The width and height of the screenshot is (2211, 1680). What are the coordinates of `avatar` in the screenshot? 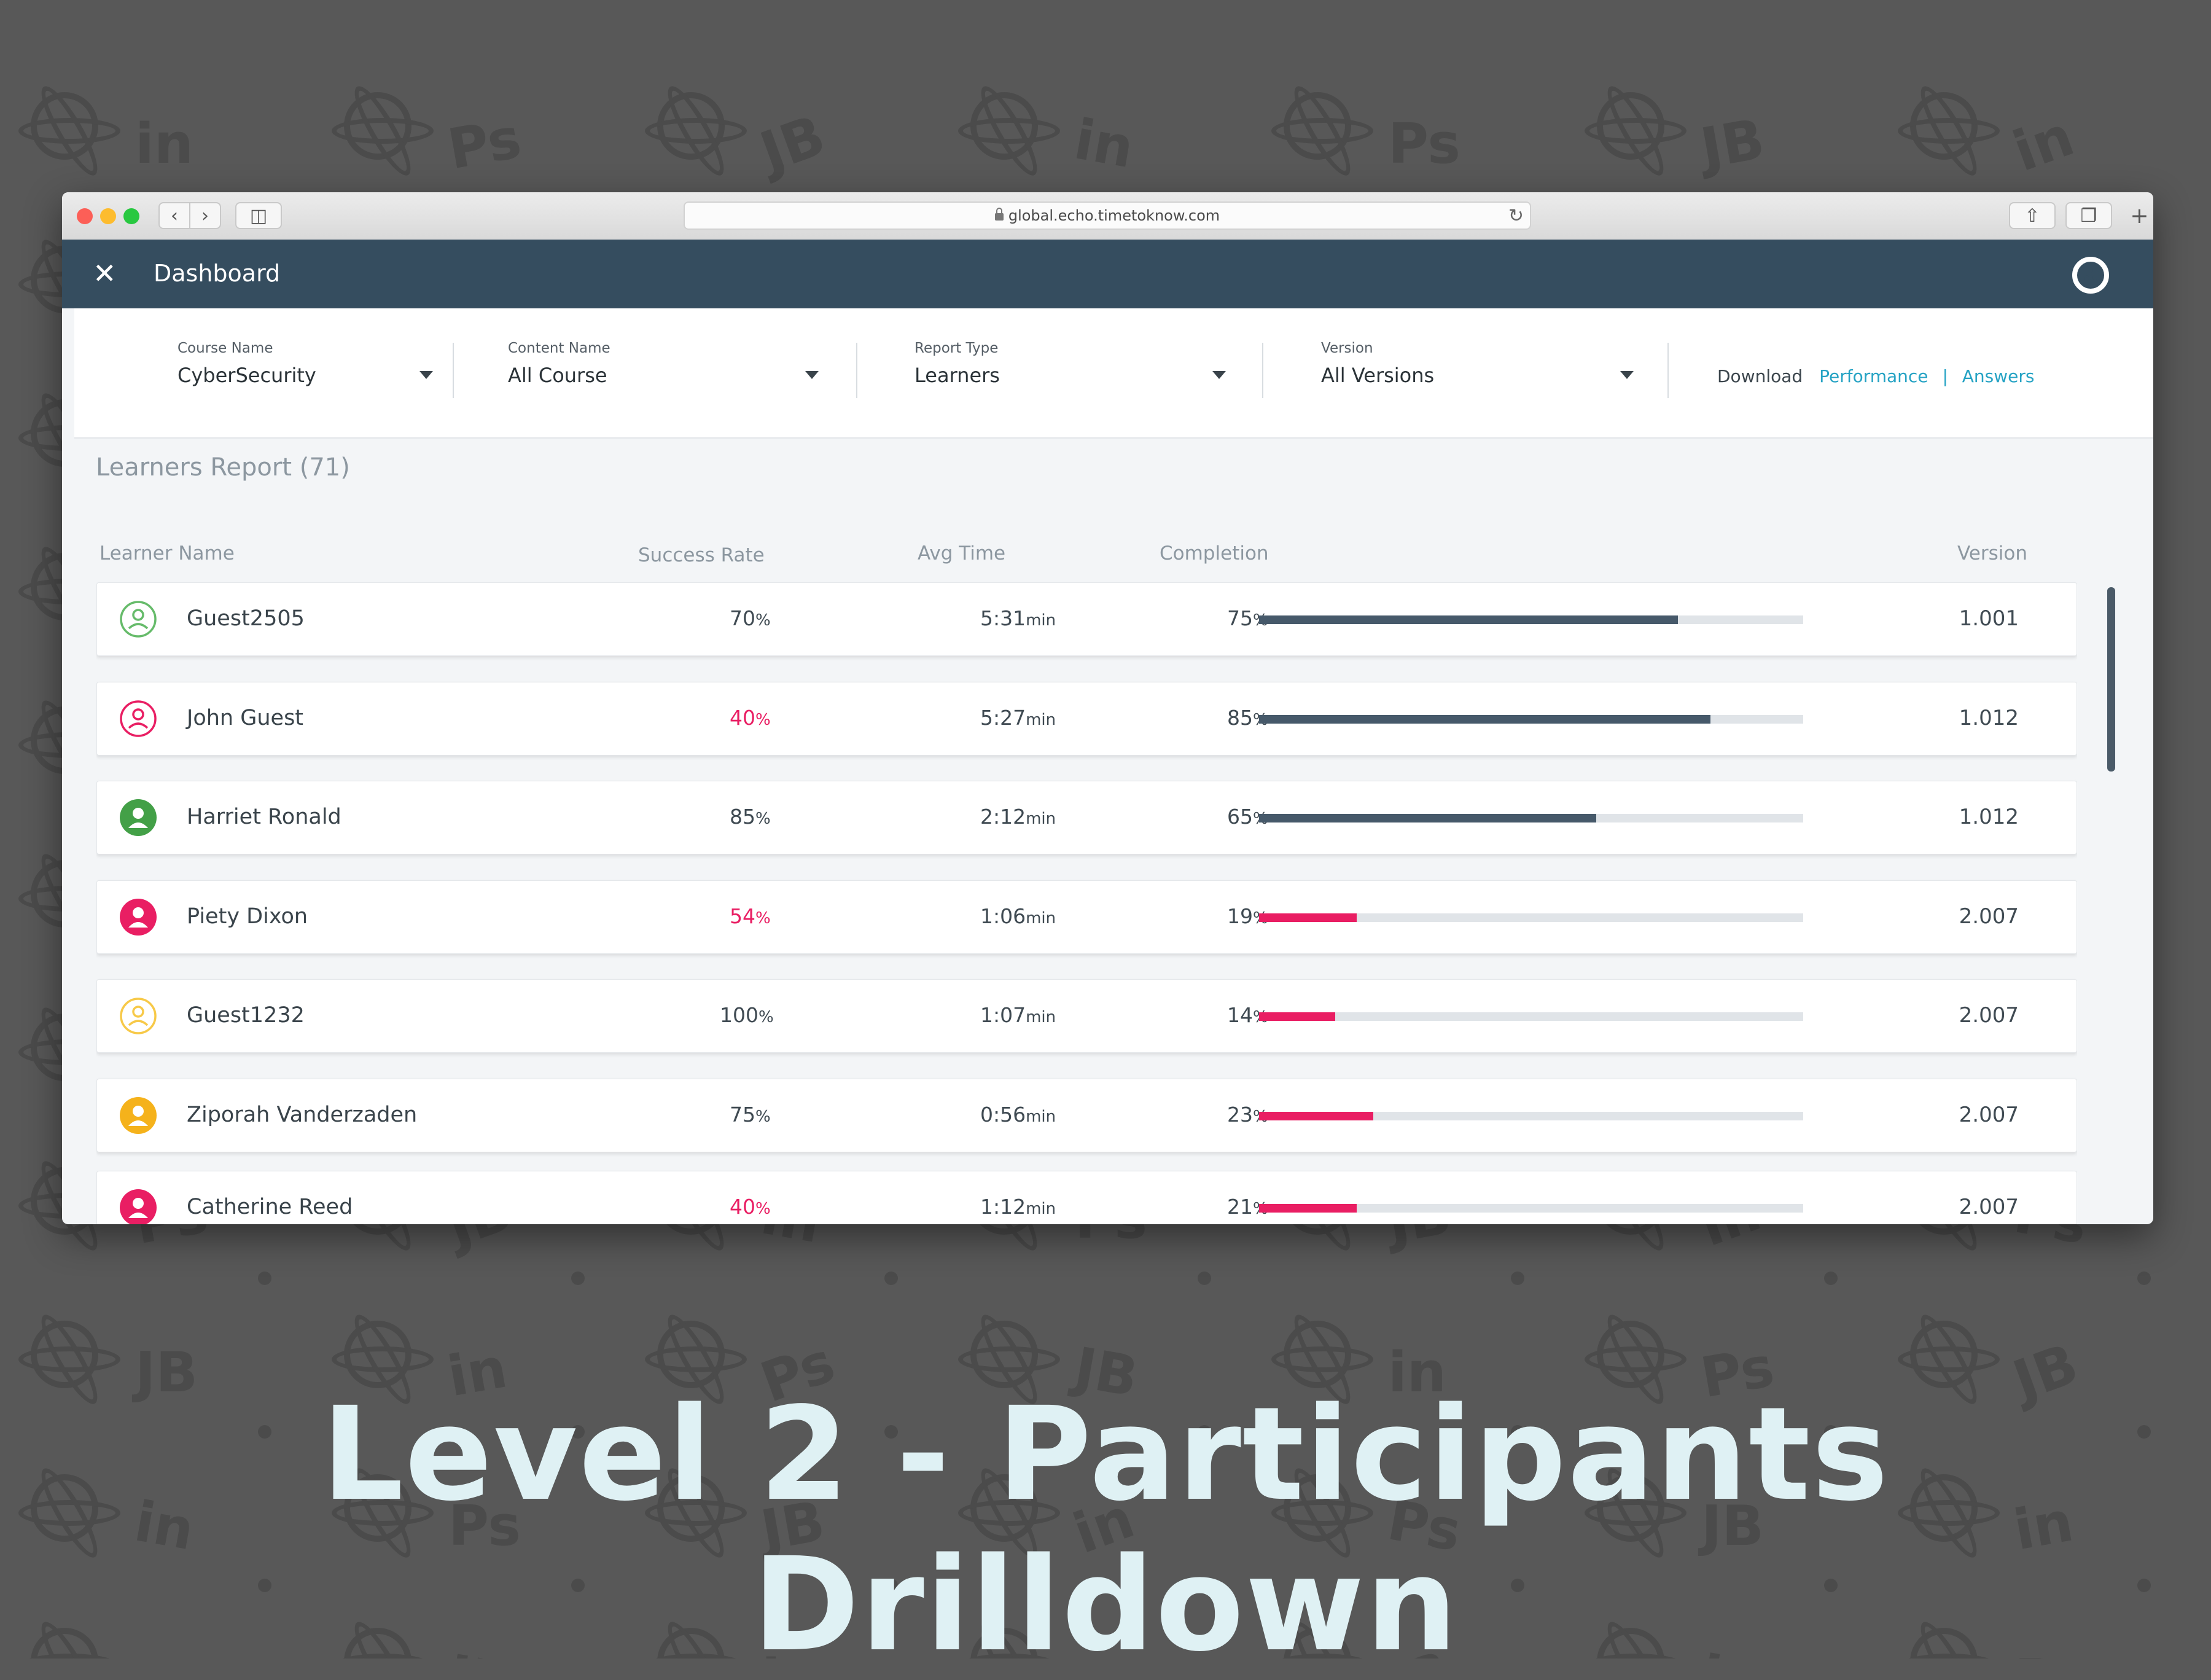 It's located at (138, 619).